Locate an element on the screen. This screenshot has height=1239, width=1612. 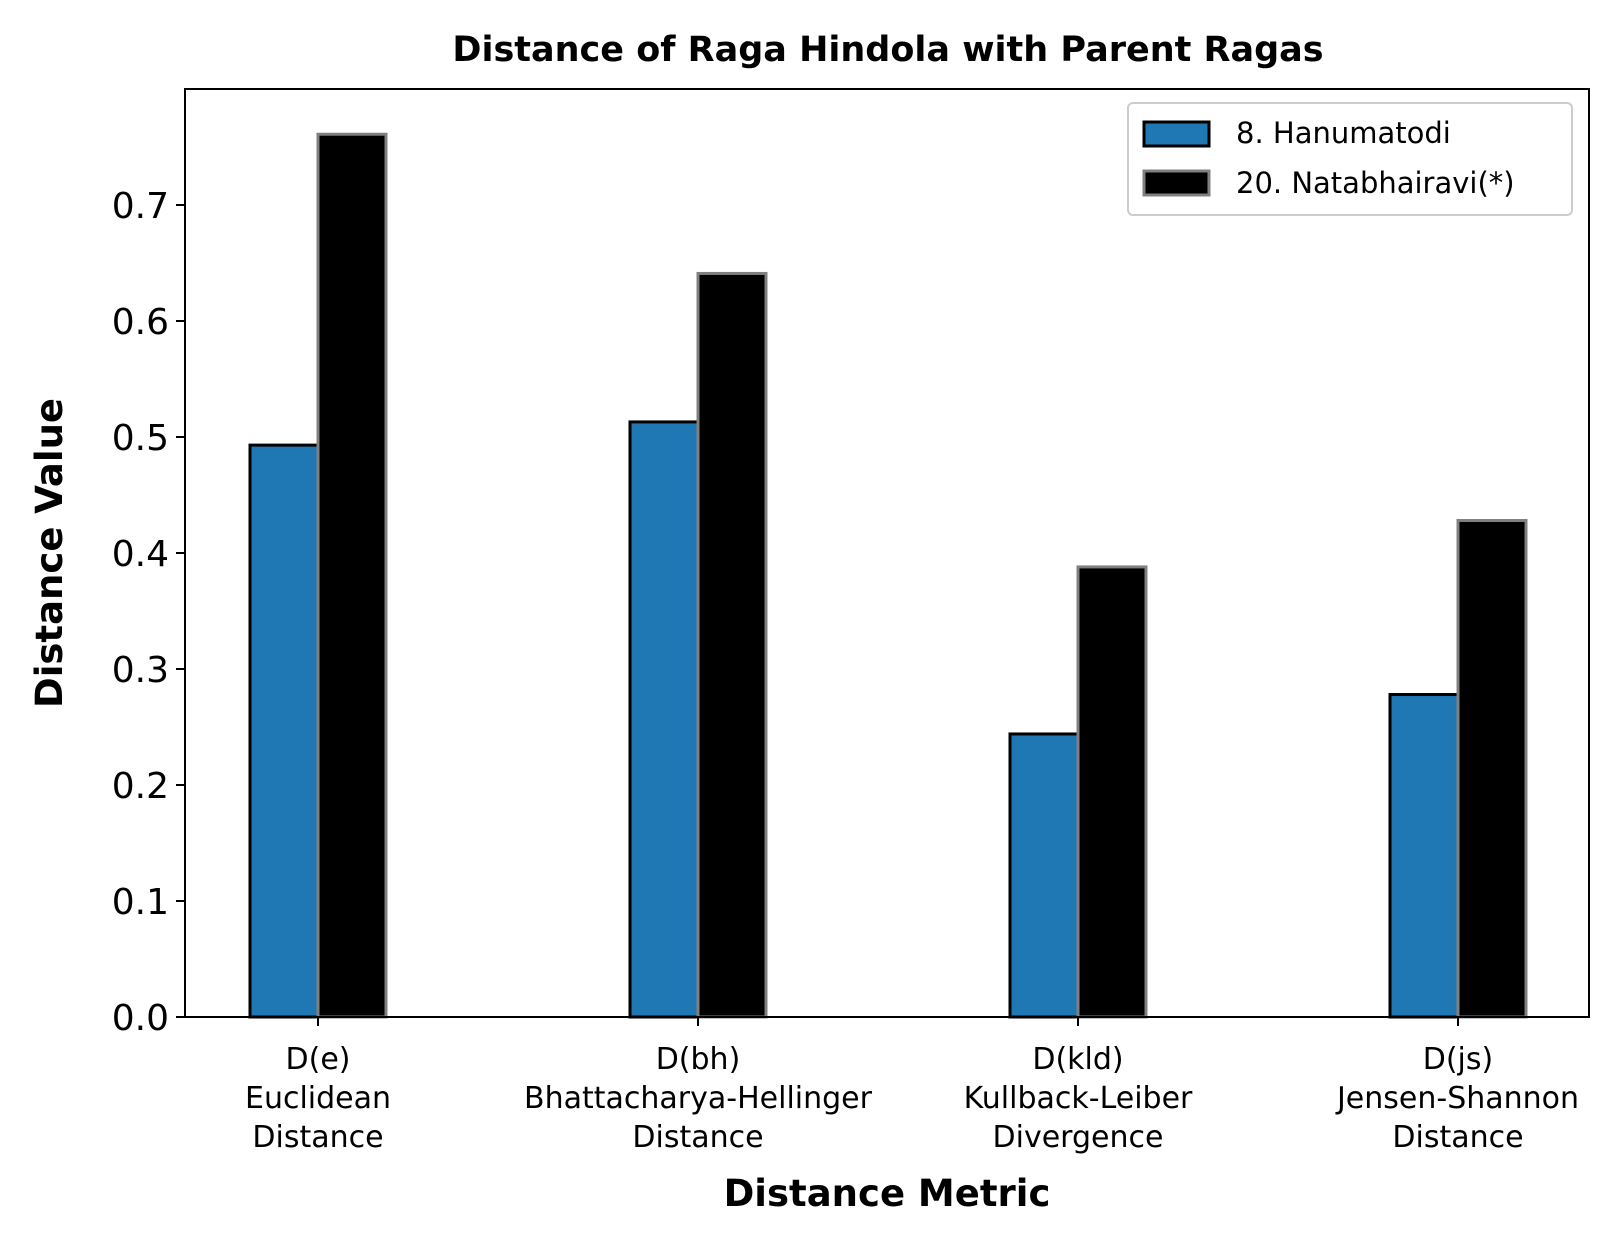
bar-series1-cat0 is located at coordinates (352, 575).